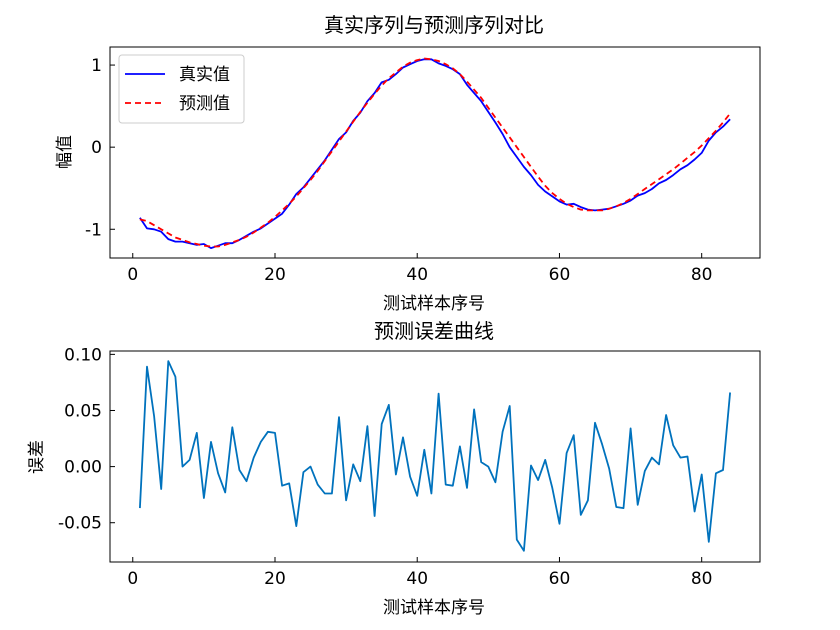 The height and width of the screenshot is (630, 840). What do you see at coordinates (83, 411) in the screenshot?
I see `plot2-ytick-label: 0.05` at bounding box center [83, 411].